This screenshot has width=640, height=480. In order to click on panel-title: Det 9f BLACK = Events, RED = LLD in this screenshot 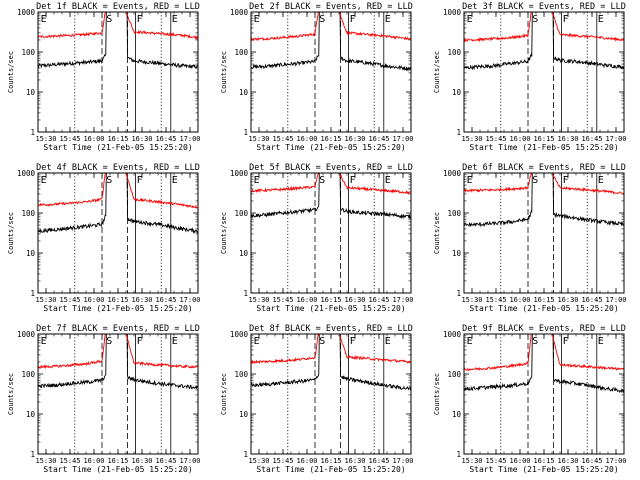, I will do `click(544, 329)`.